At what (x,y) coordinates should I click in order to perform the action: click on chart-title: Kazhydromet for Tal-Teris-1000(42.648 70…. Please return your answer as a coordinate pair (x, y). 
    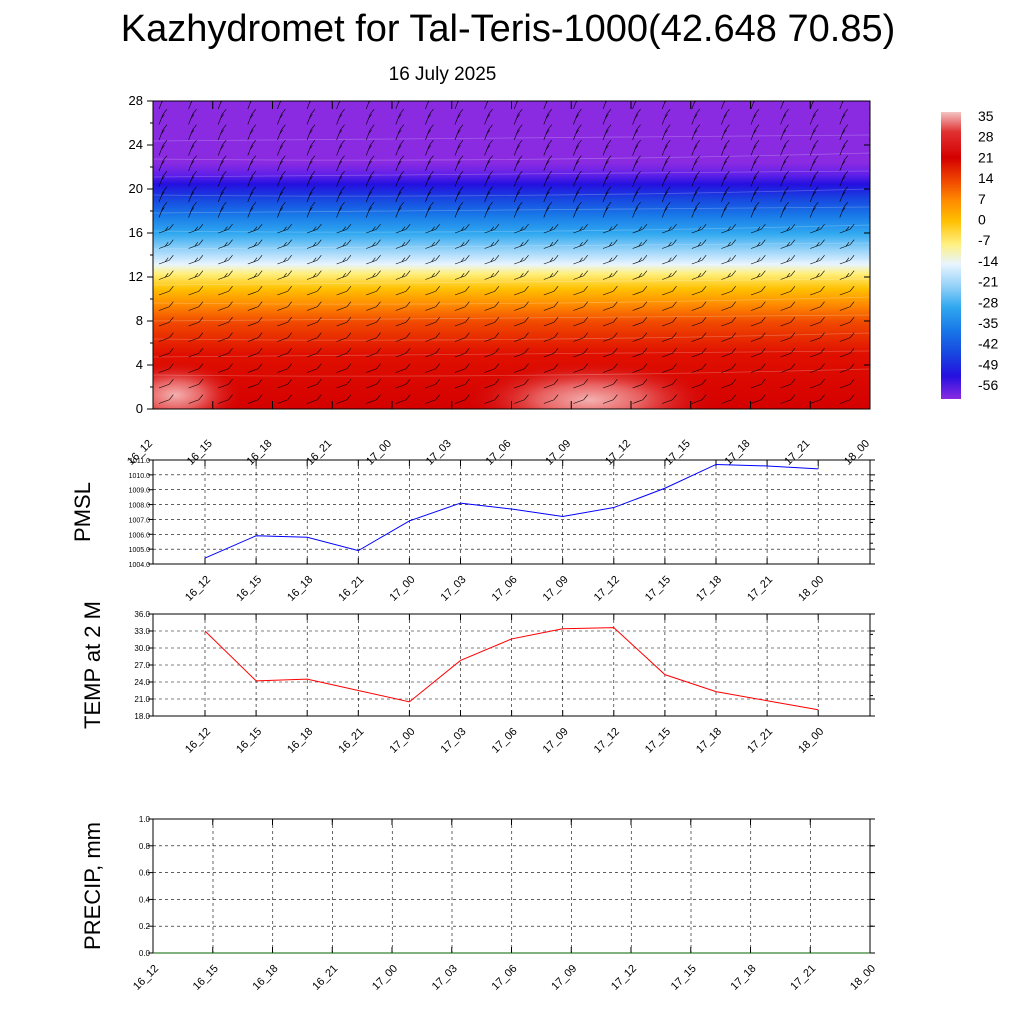
    Looking at the image, I should click on (508, 29).